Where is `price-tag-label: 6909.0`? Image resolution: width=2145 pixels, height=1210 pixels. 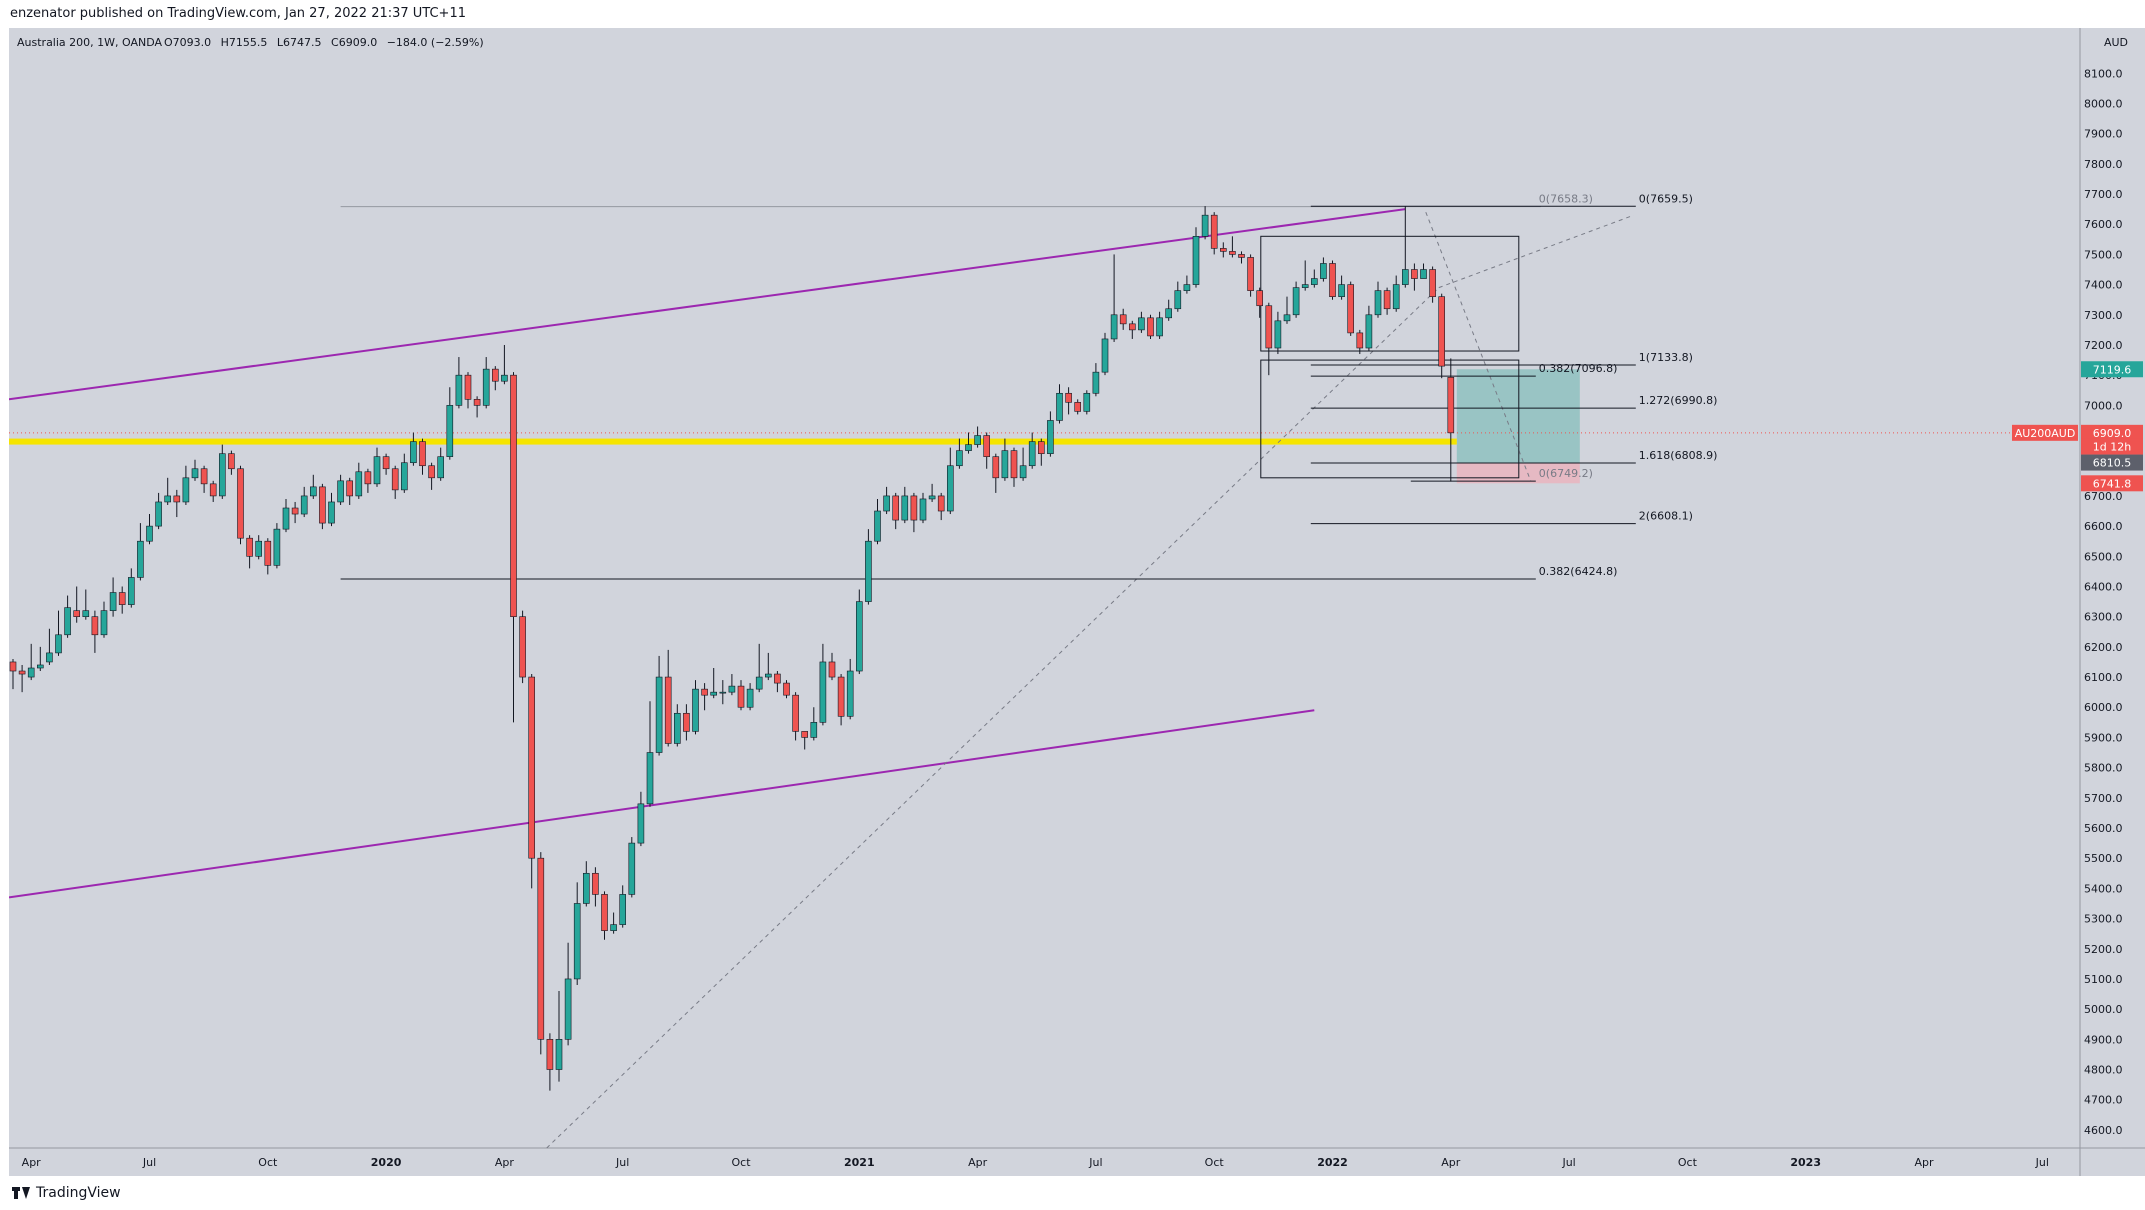
price-tag-label: 6909.0 is located at coordinates (2112, 433).